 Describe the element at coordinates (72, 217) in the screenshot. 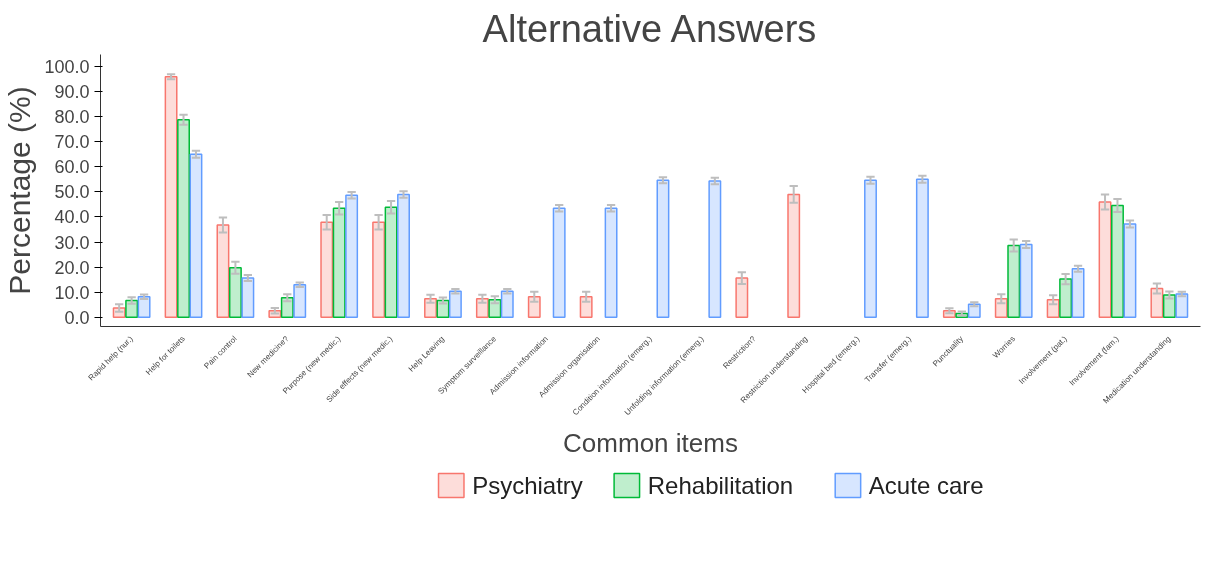

I see `y-tick-label: 40.0` at that location.